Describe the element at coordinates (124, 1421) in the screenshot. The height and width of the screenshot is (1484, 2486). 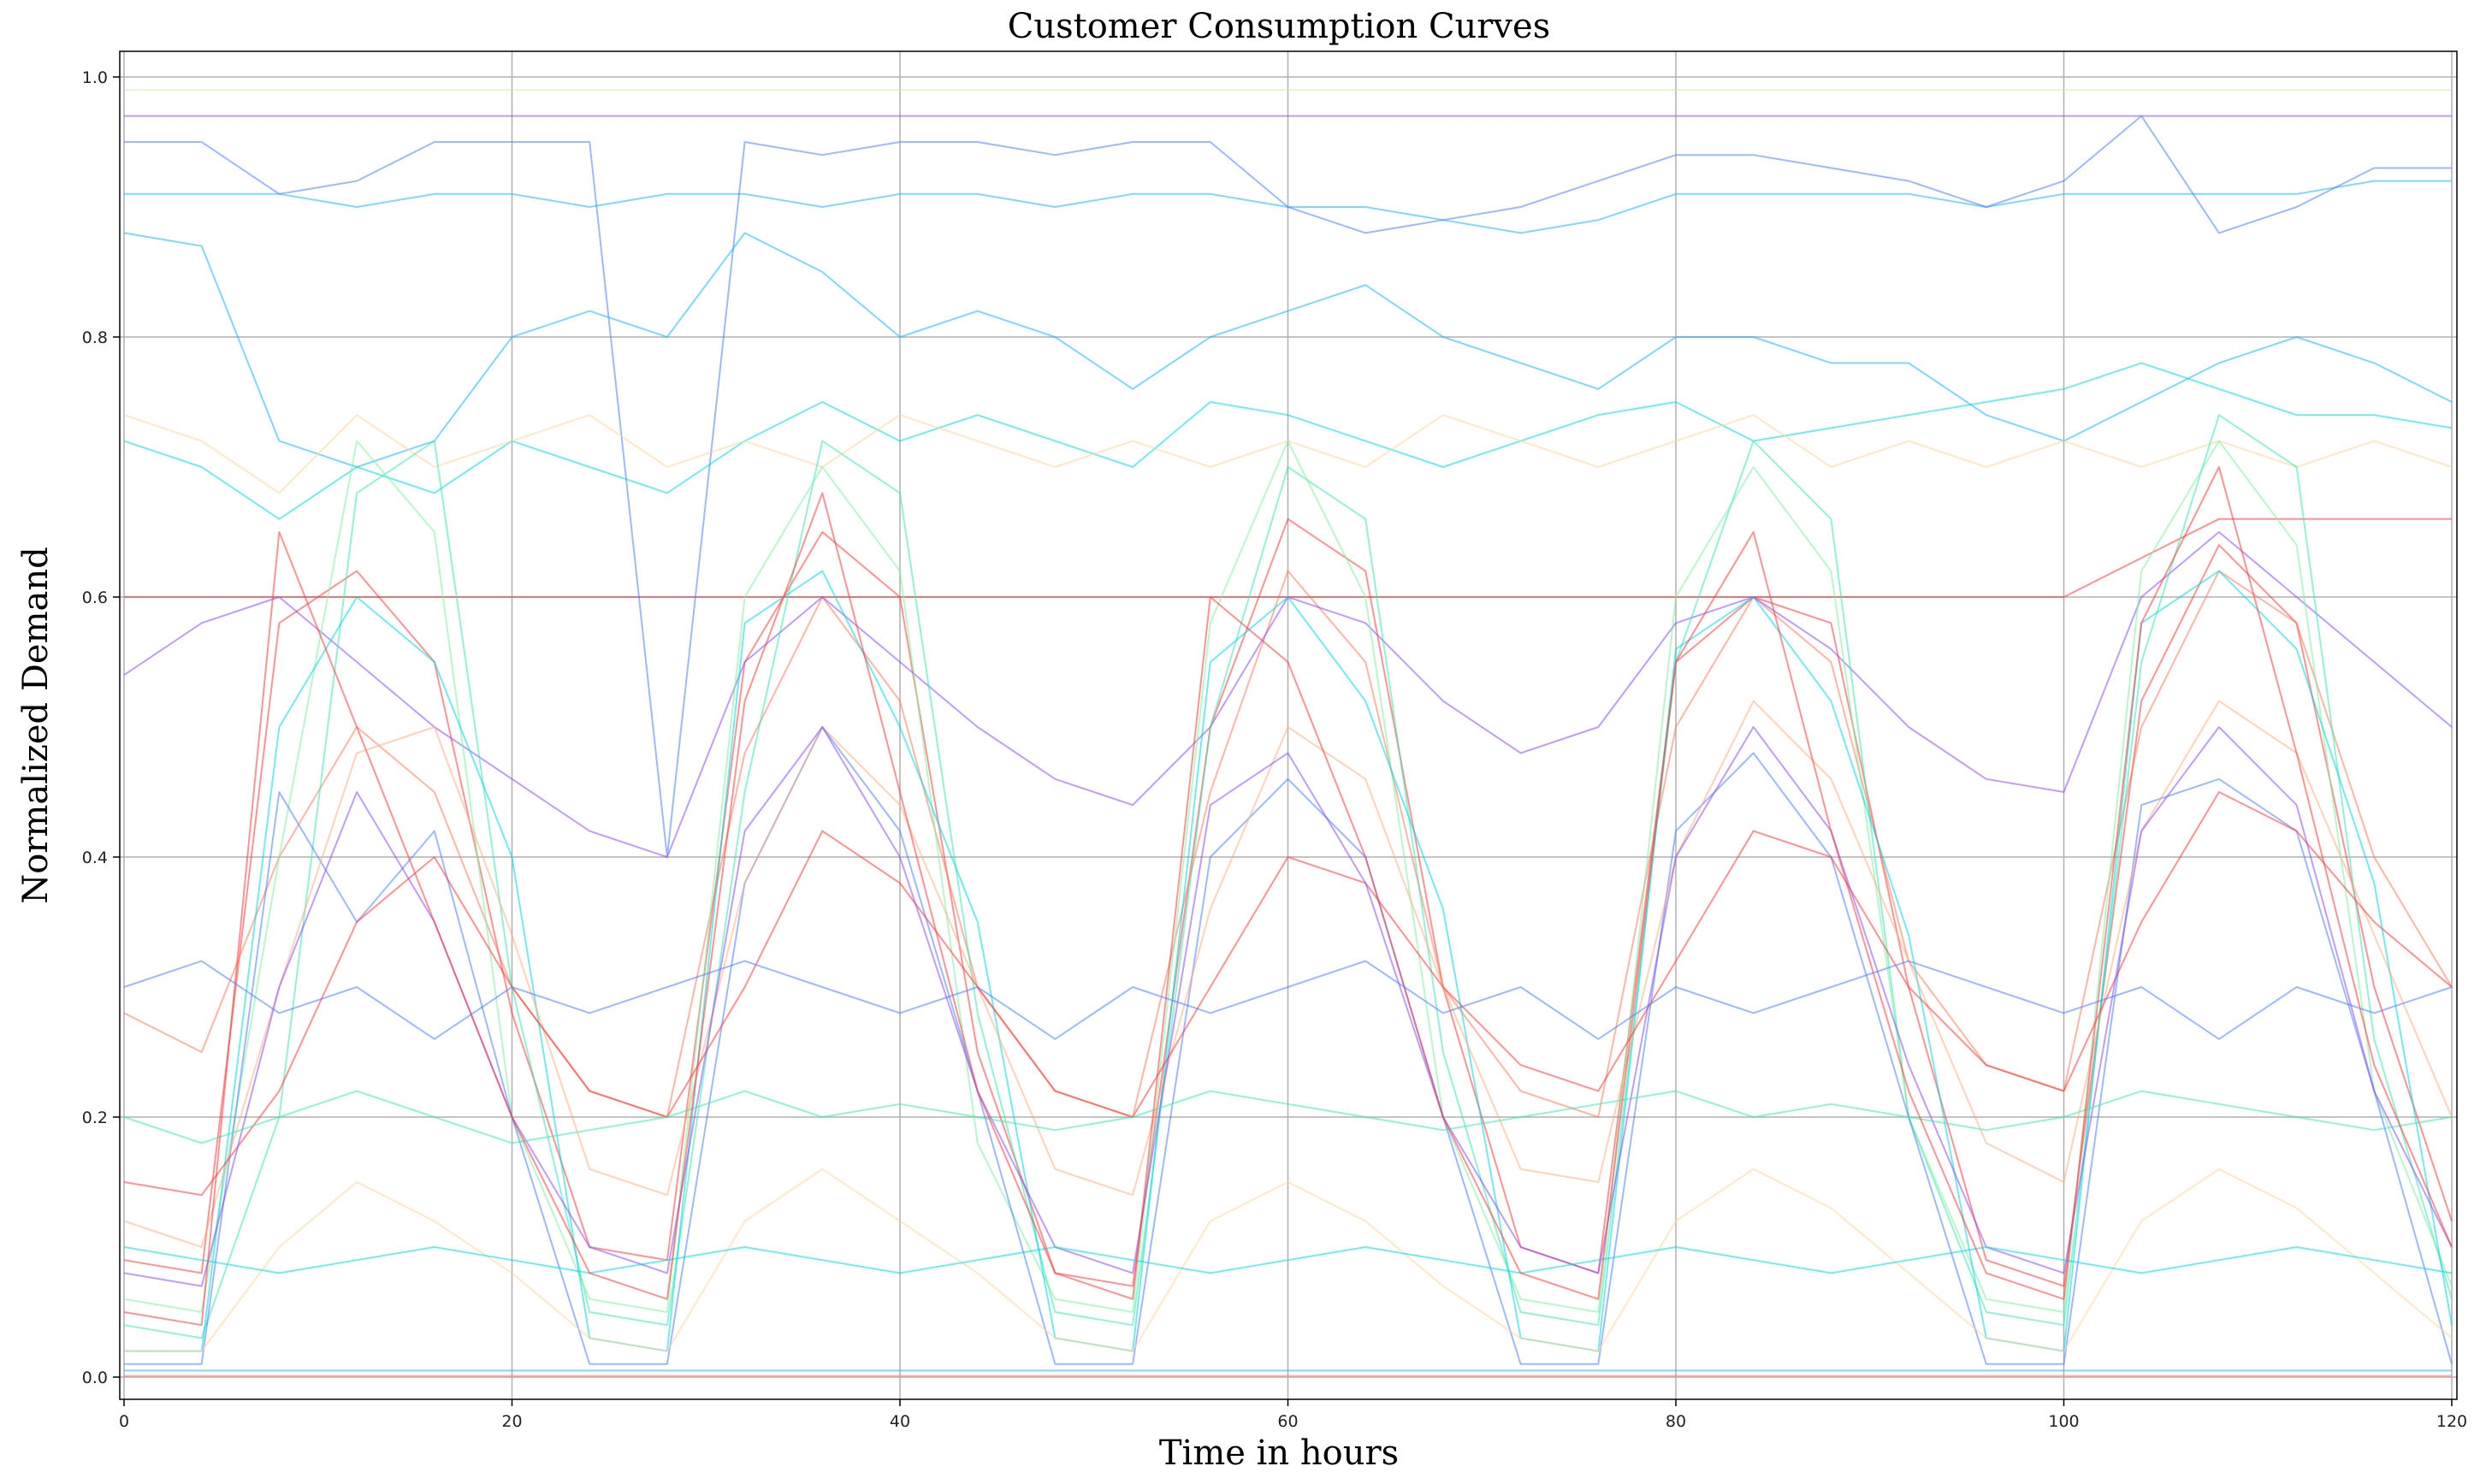
I see `x-tick-label: 0` at that location.